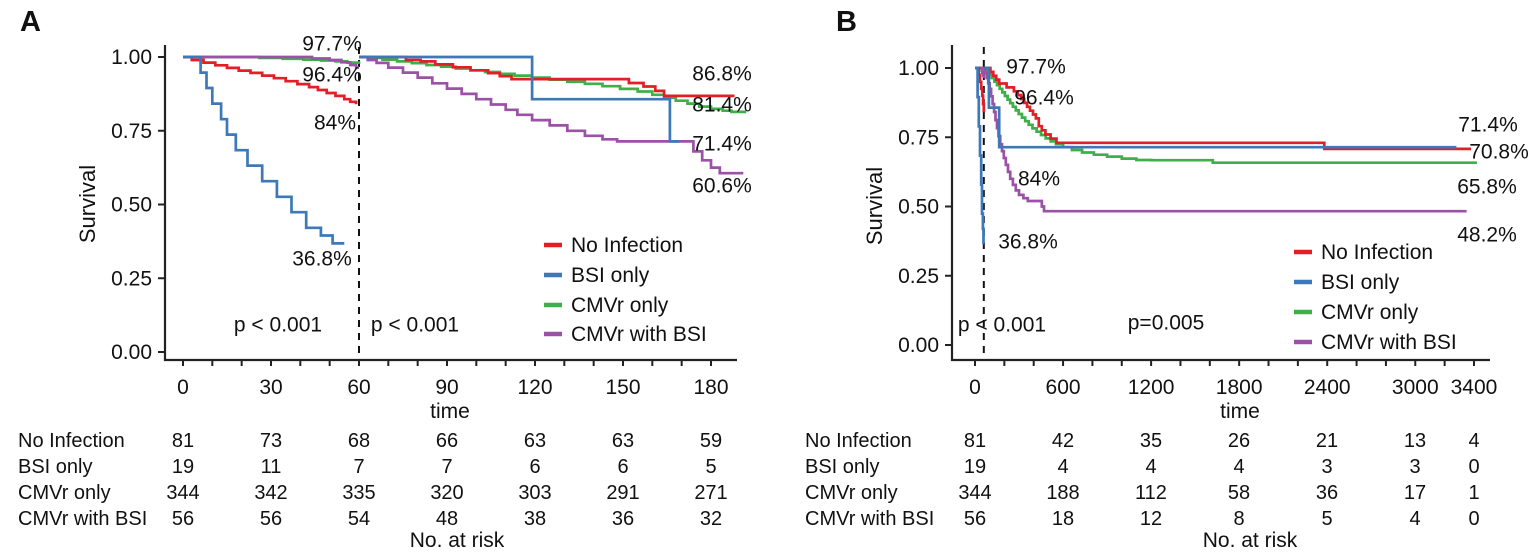  Describe the element at coordinates (1028, 242) in the screenshot. I see `panel-b-survival-annotation: 36.8%` at that location.